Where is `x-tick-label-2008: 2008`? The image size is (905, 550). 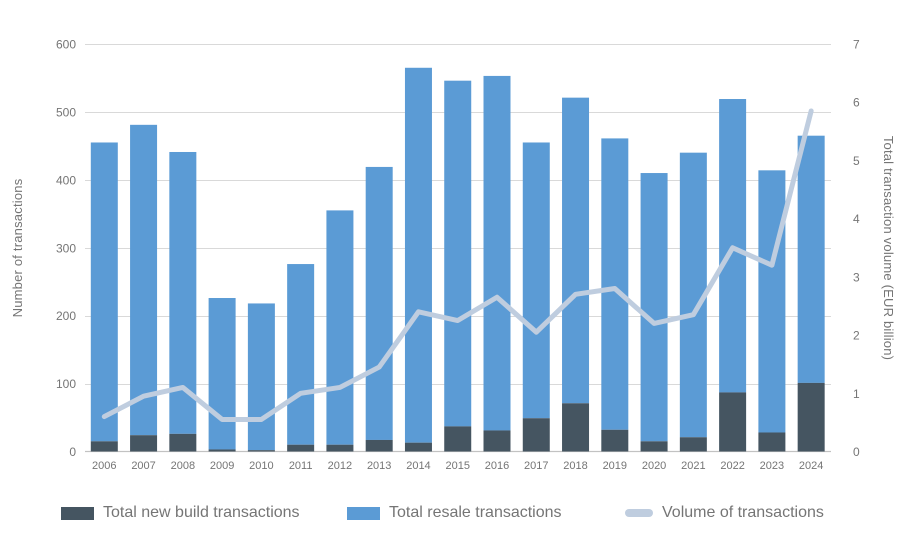
x-tick-label-2008: 2008 is located at coordinates (183, 466).